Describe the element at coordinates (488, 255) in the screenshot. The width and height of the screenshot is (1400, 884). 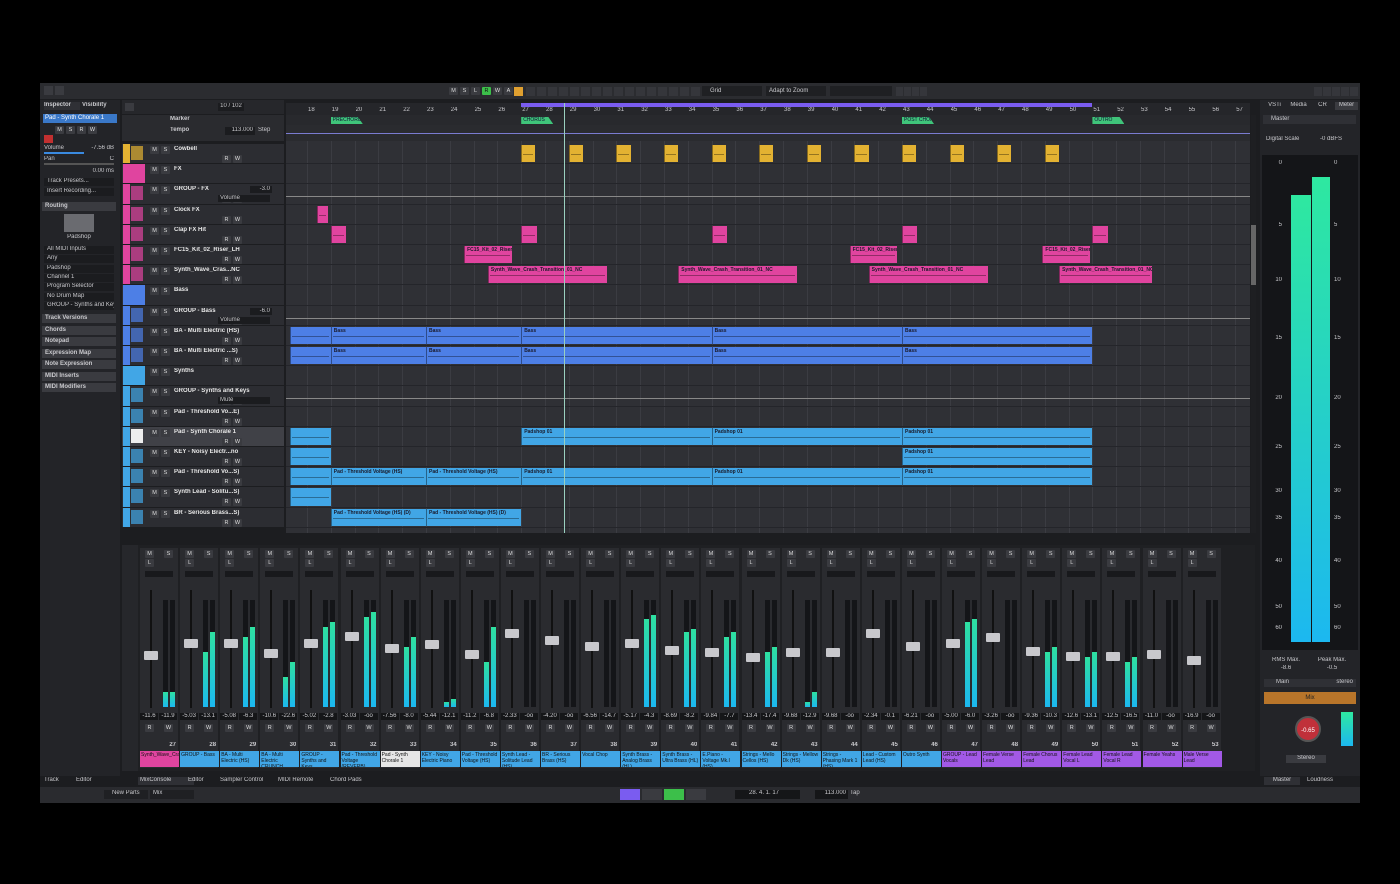
I see `event: FC15_Kit_02_Riser_` at that location.